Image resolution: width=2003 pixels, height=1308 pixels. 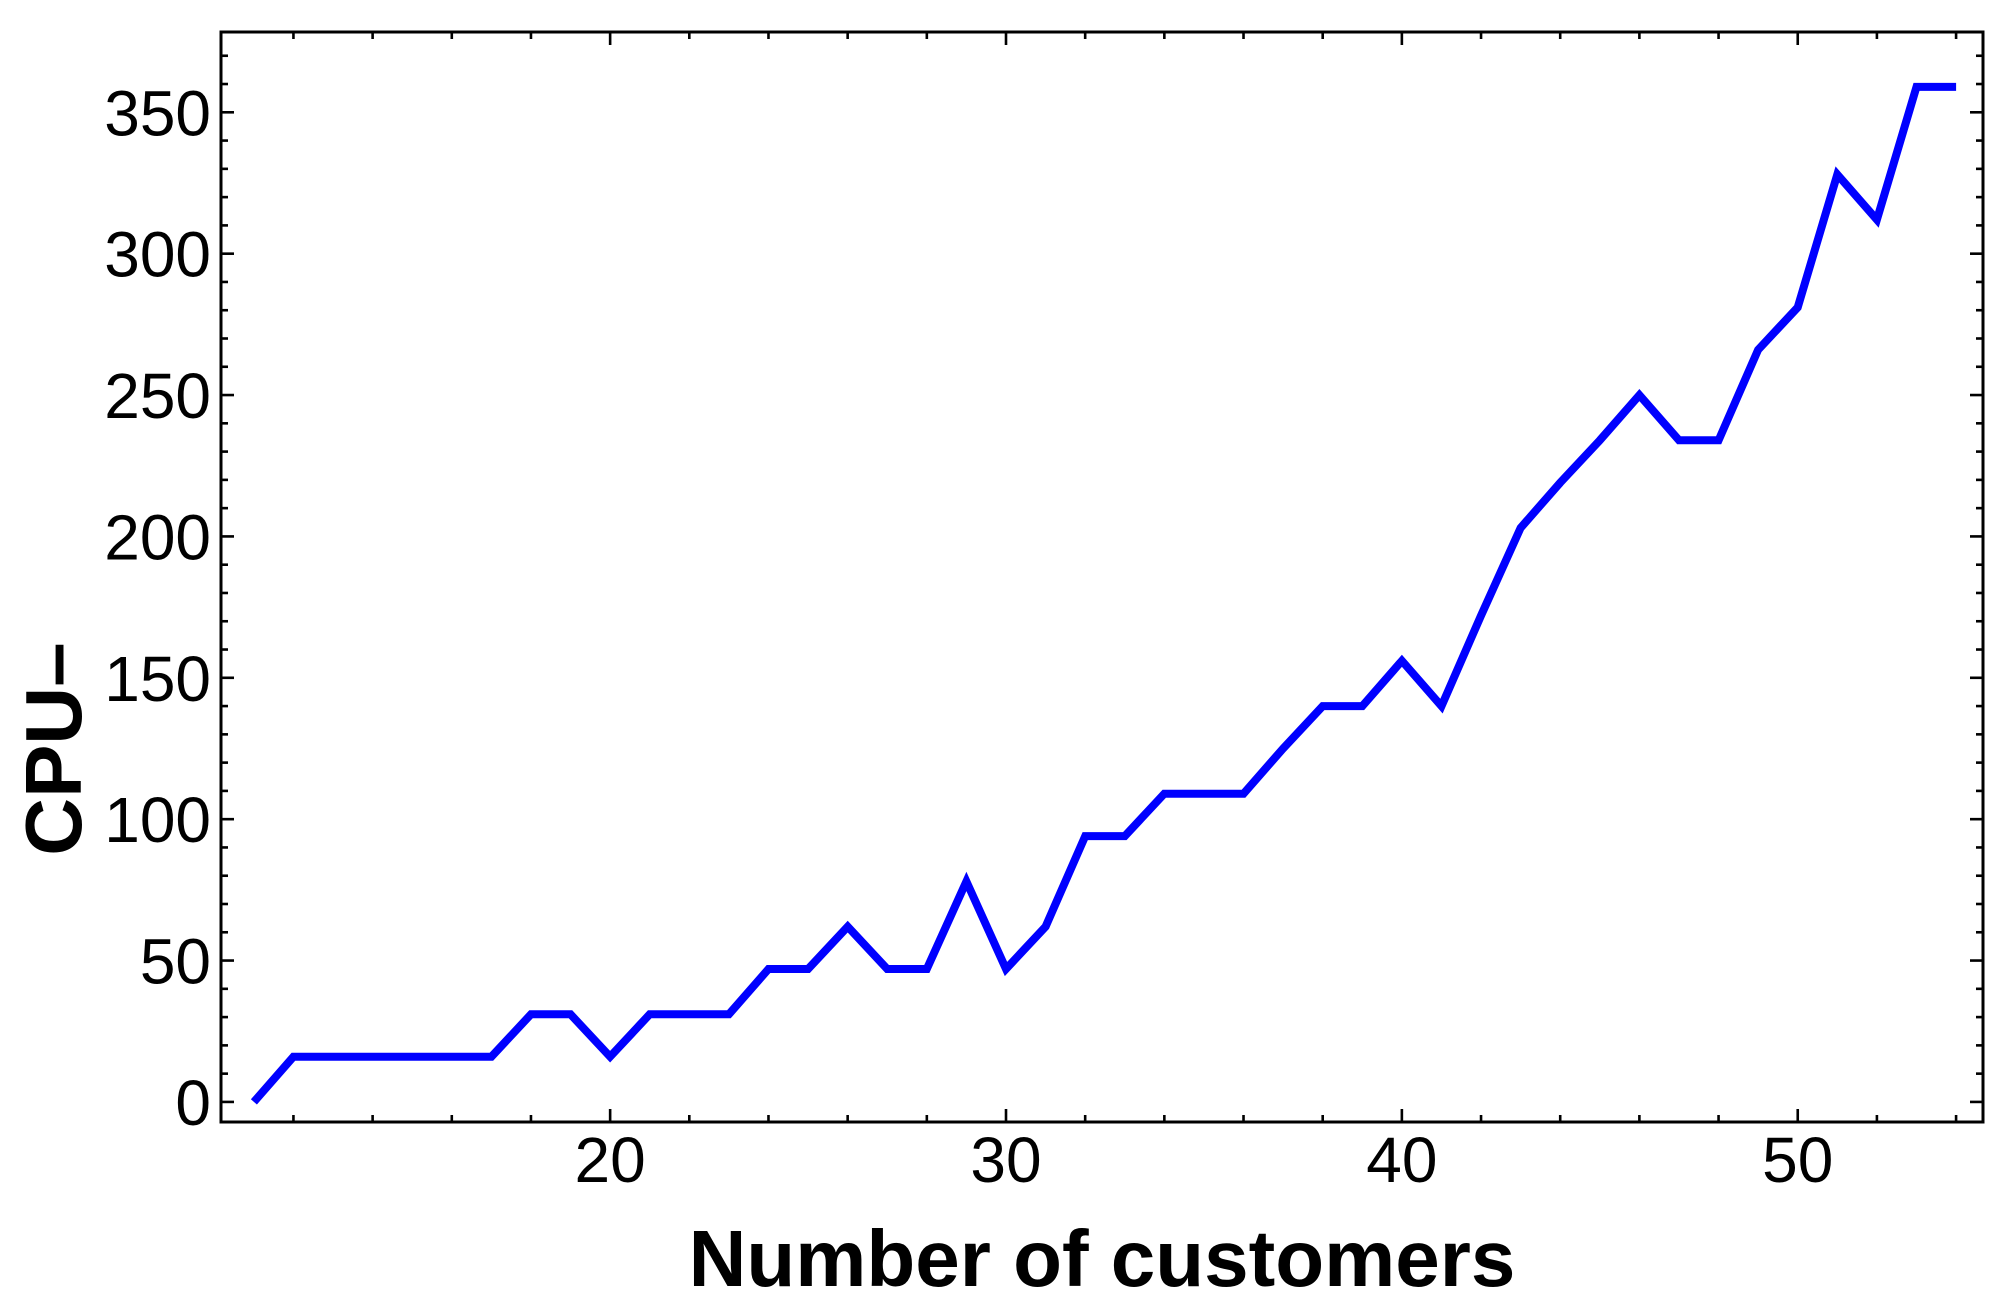 I want to click on y-tick-label: 300, so click(x=157, y=255).